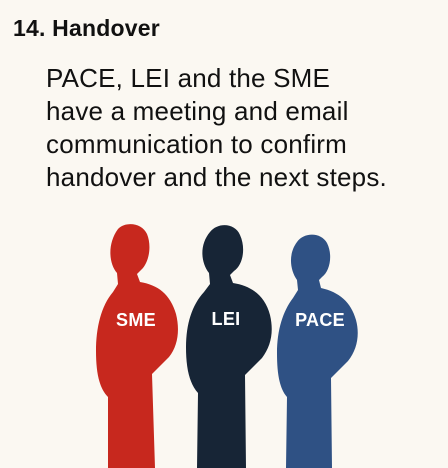  What do you see at coordinates (86, 28) in the screenshot?
I see `step-title: 14. Handover` at bounding box center [86, 28].